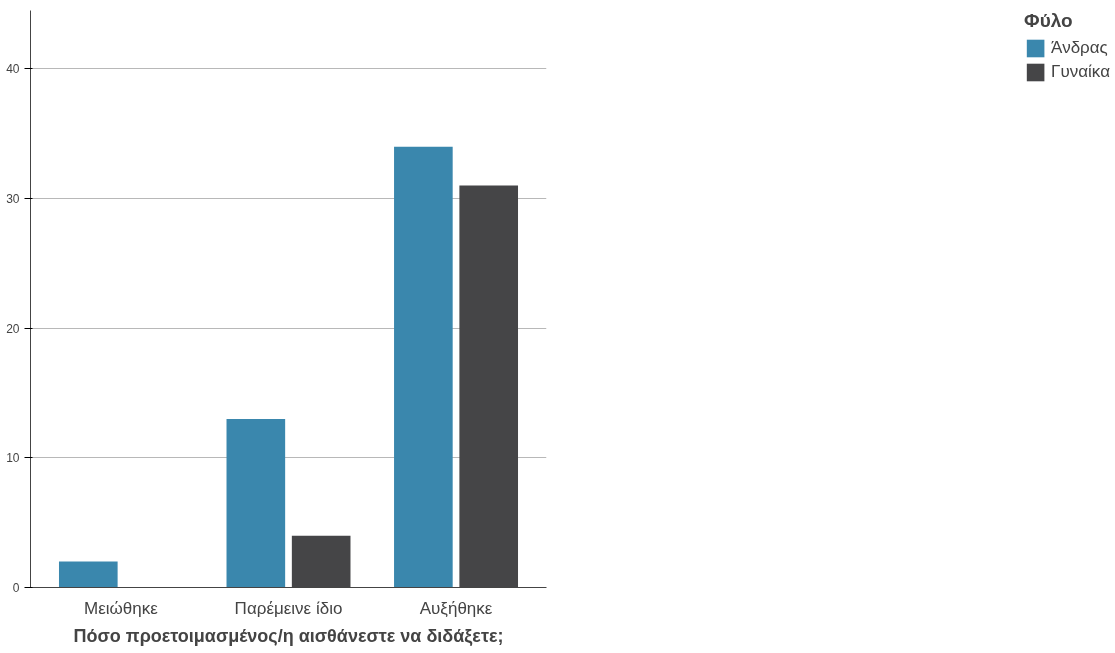 This screenshot has width=1115, height=653. What do you see at coordinates (288, 608) in the screenshot?
I see `x-tick-label: Παρέμεινε ίδιο` at bounding box center [288, 608].